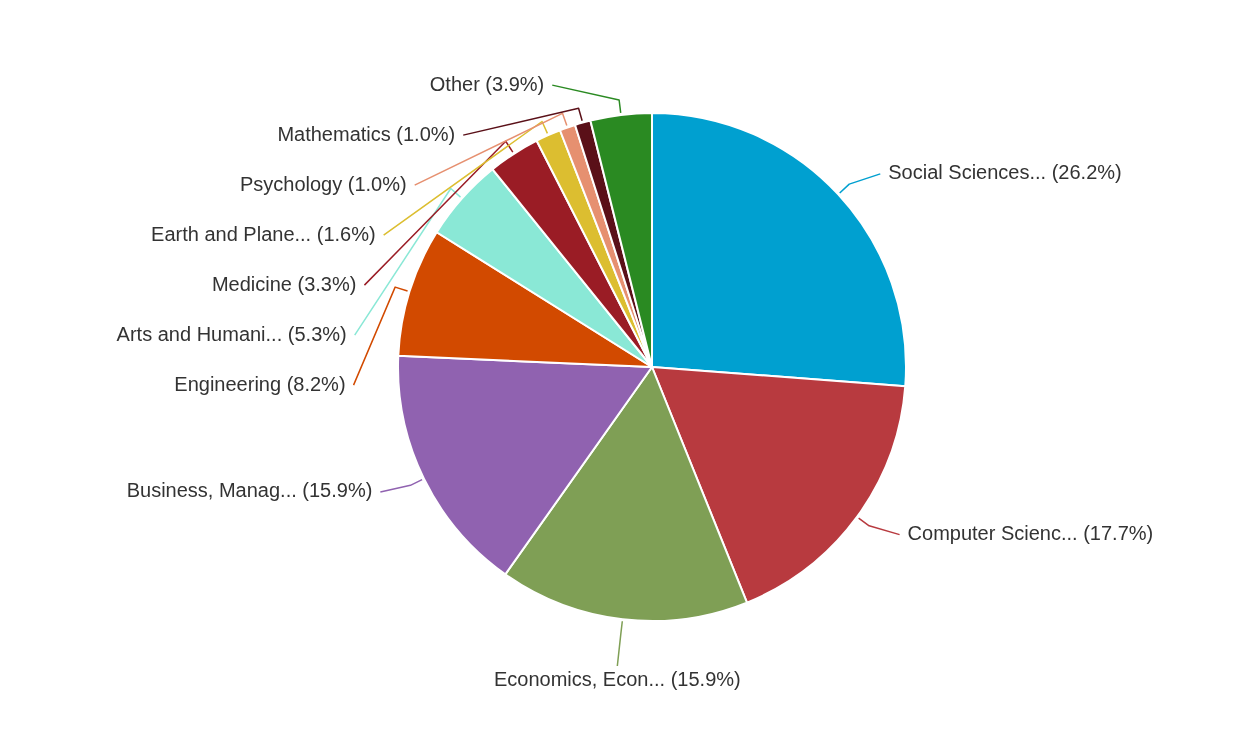 The height and width of the screenshot is (735, 1237). Describe the element at coordinates (263, 233) in the screenshot. I see `slice-label: Earth and Plane... (1.6%)` at that location.